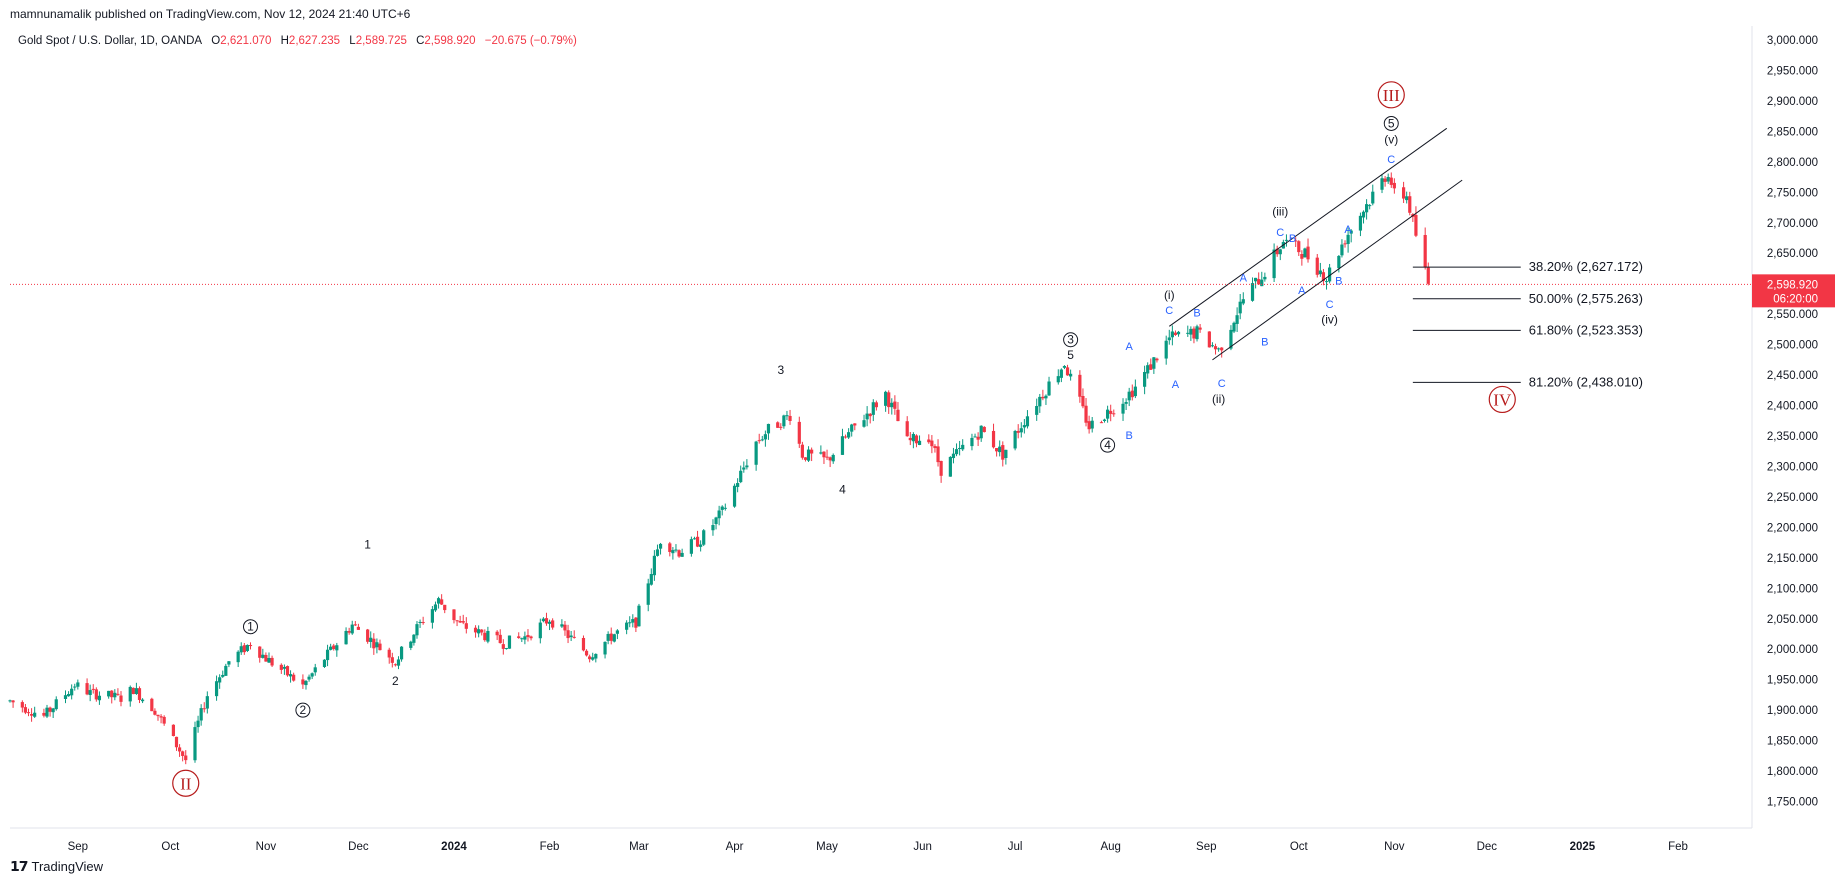  What do you see at coordinates (1264, 343) in the screenshot?
I see `wave-label-abc: B` at bounding box center [1264, 343].